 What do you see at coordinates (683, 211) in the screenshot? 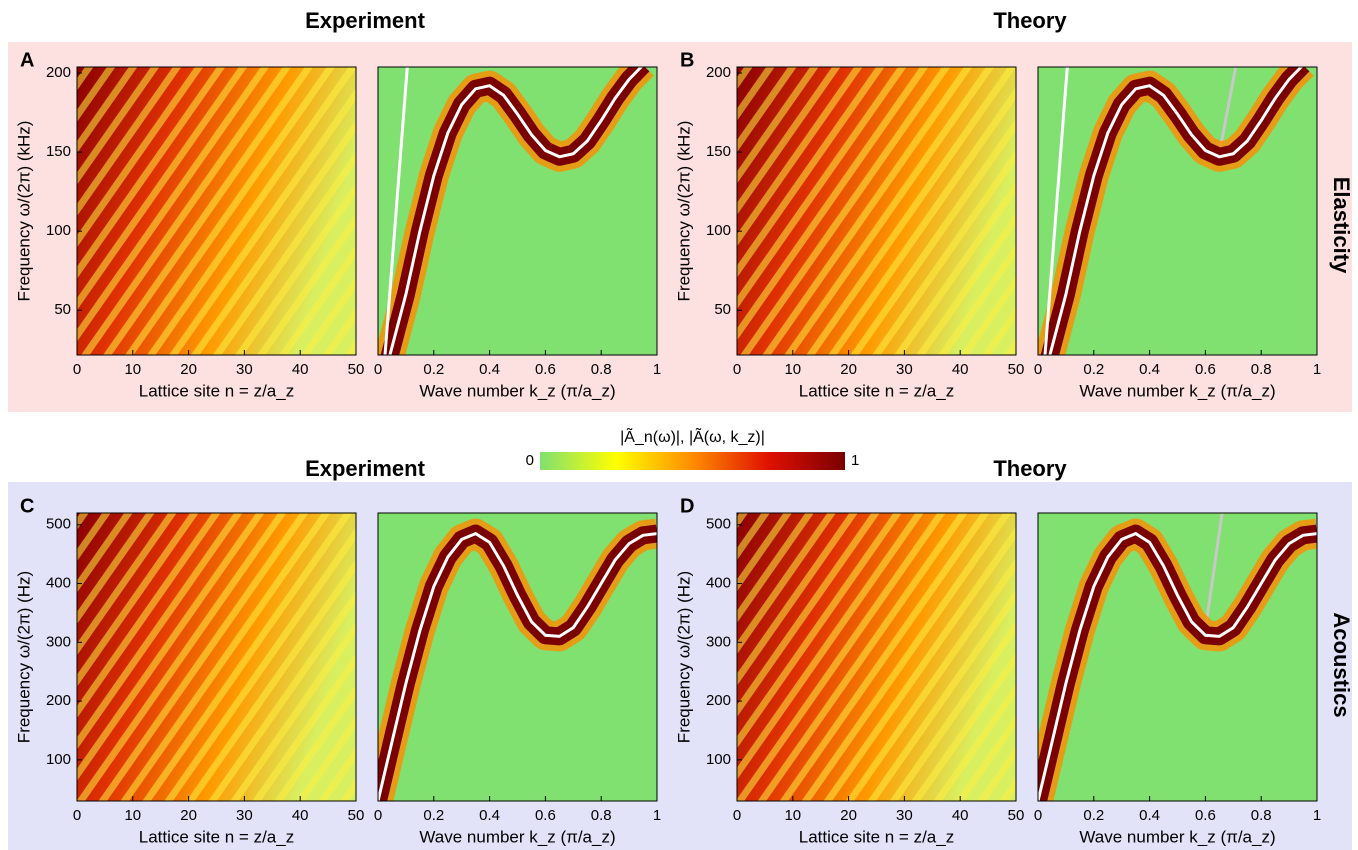
I see `y-axis-label: Frequency ω/(2π) (kHz)` at bounding box center [683, 211].